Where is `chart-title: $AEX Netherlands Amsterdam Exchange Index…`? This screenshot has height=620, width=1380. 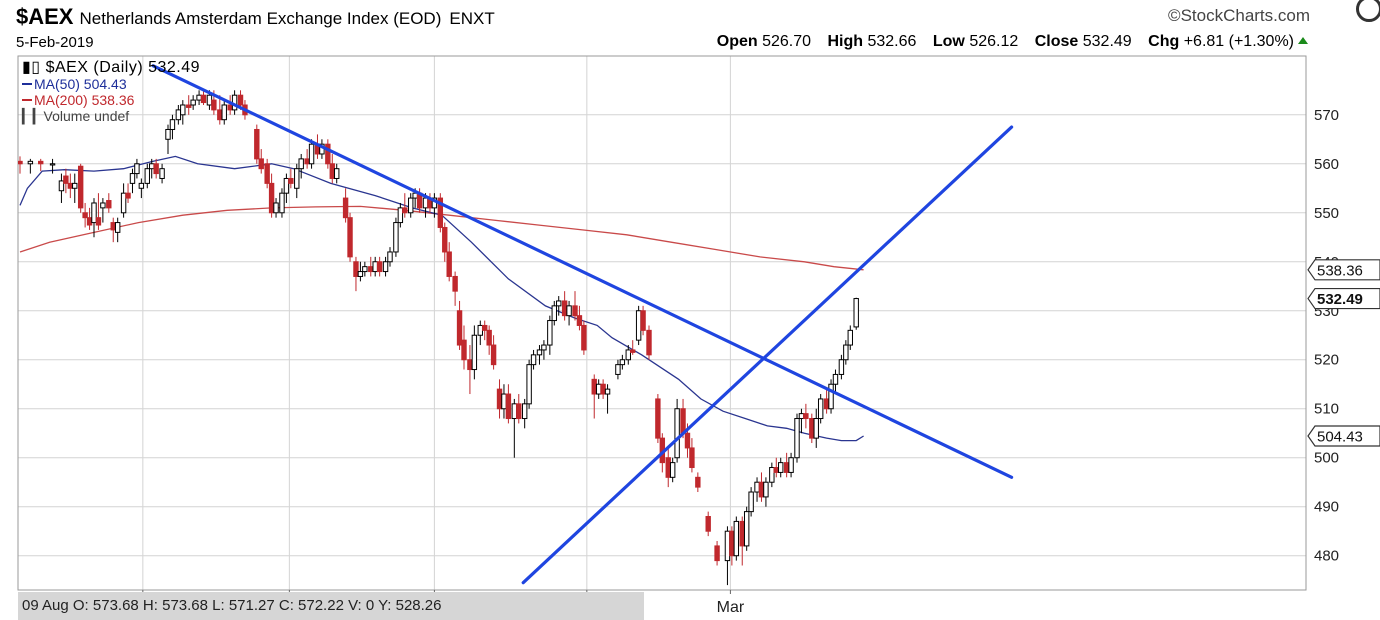 chart-title: $AEX Netherlands Amsterdam Exchange Index… is located at coordinates (255, 17).